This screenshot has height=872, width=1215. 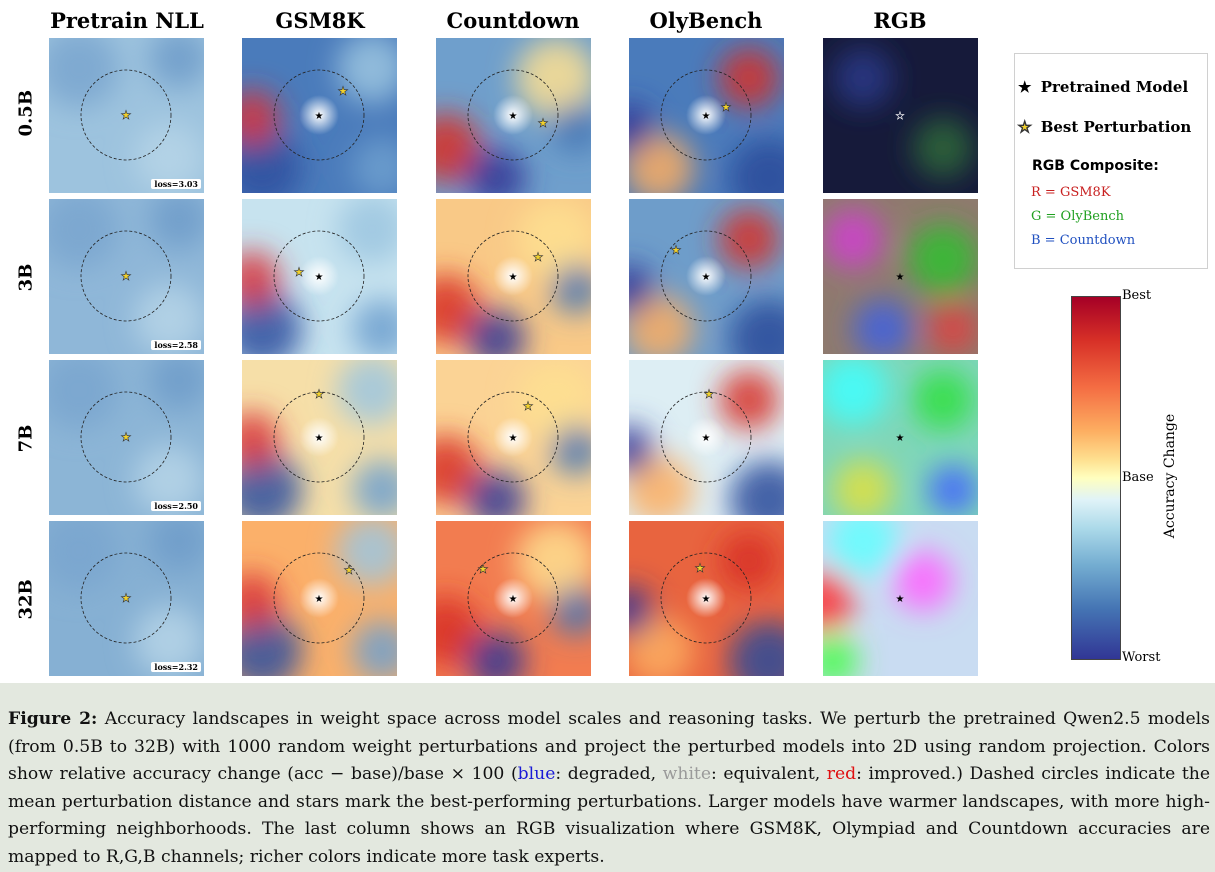 What do you see at coordinates (1077, 216) in the screenshot?
I see `legend-g: G = OlyBench` at bounding box center [1077, 216].